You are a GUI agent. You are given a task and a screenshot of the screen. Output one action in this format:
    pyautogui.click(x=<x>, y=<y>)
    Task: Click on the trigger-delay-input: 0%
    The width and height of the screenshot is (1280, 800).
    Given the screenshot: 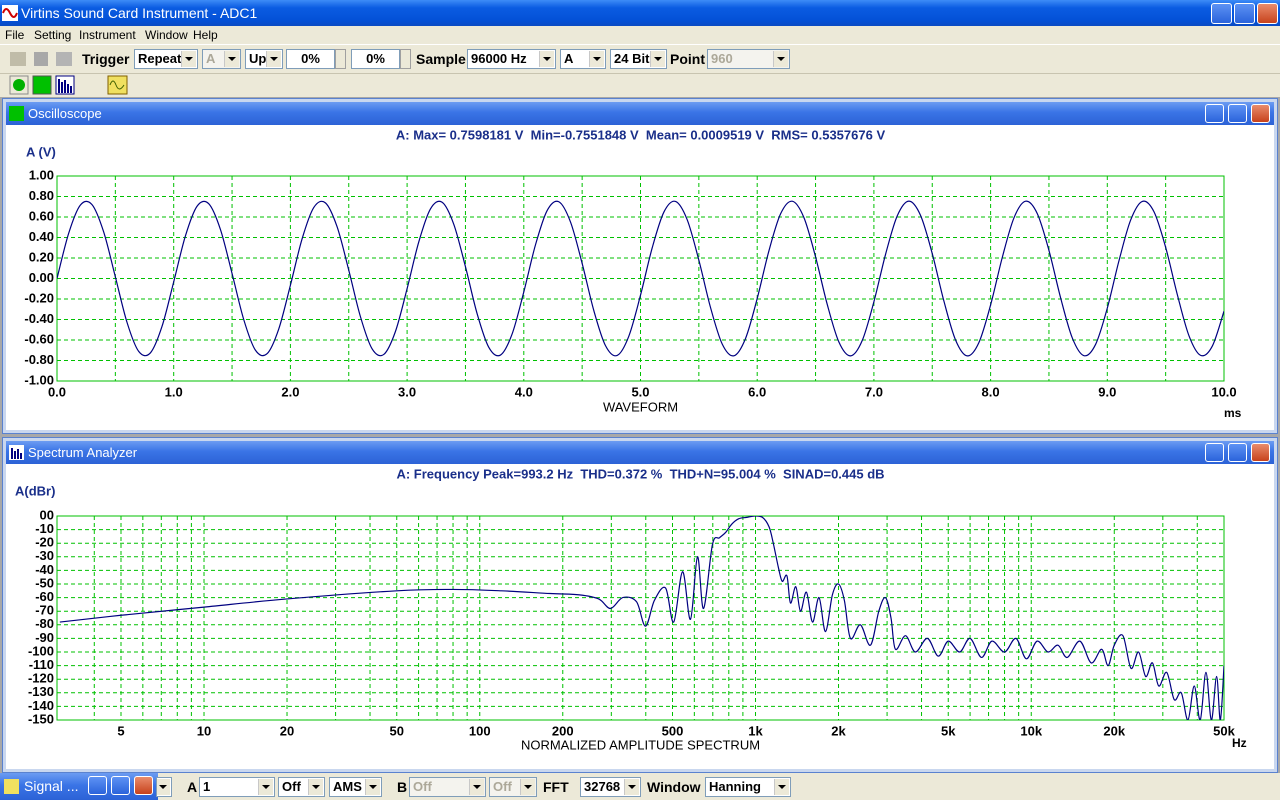 What is the action you would take?
    pyautogui.click(x=375, y=59)
    